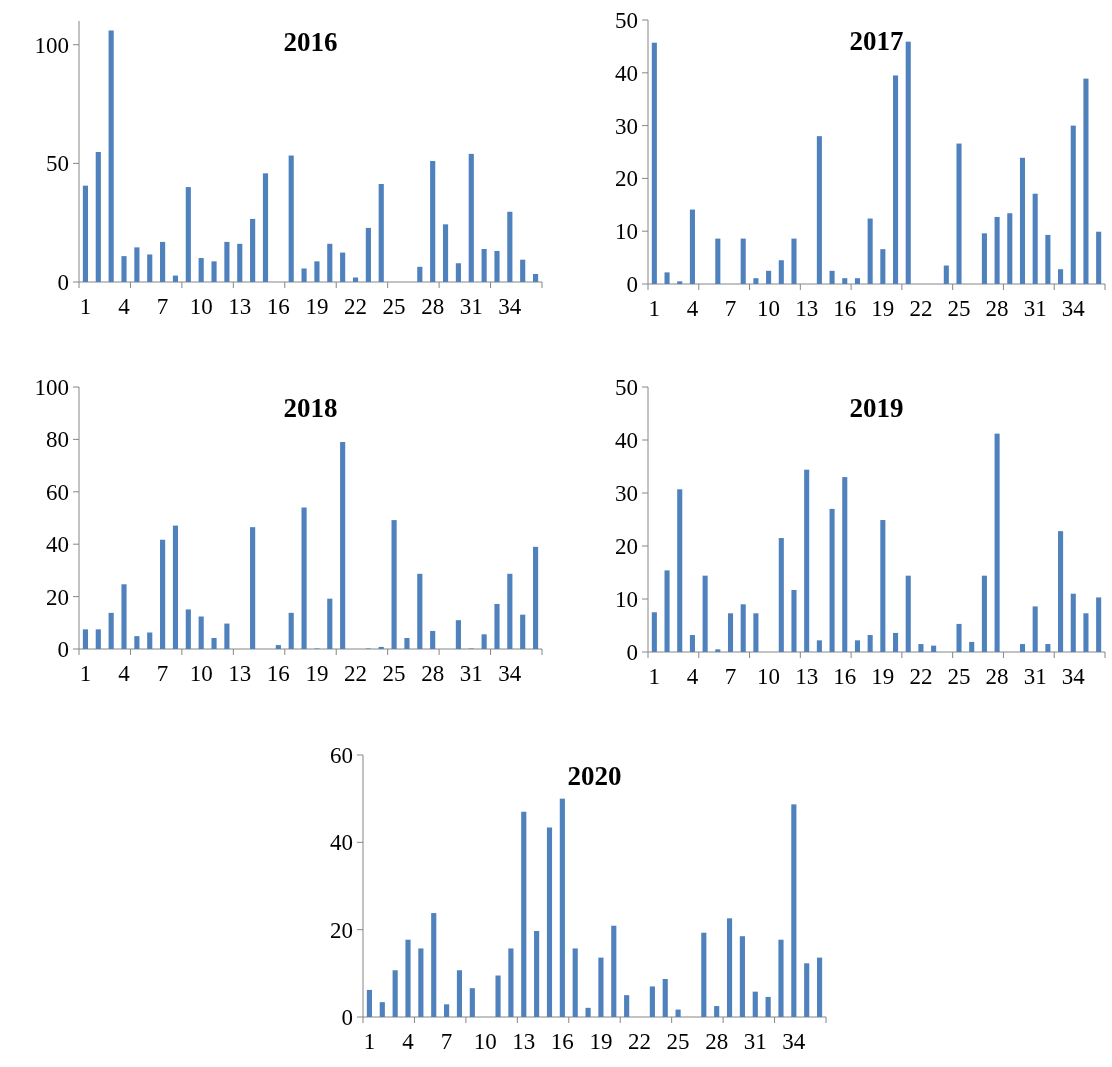  Describe the element at coordinates (57, 440) in the screenshot. I see `y-tick-label: 80` at that location.